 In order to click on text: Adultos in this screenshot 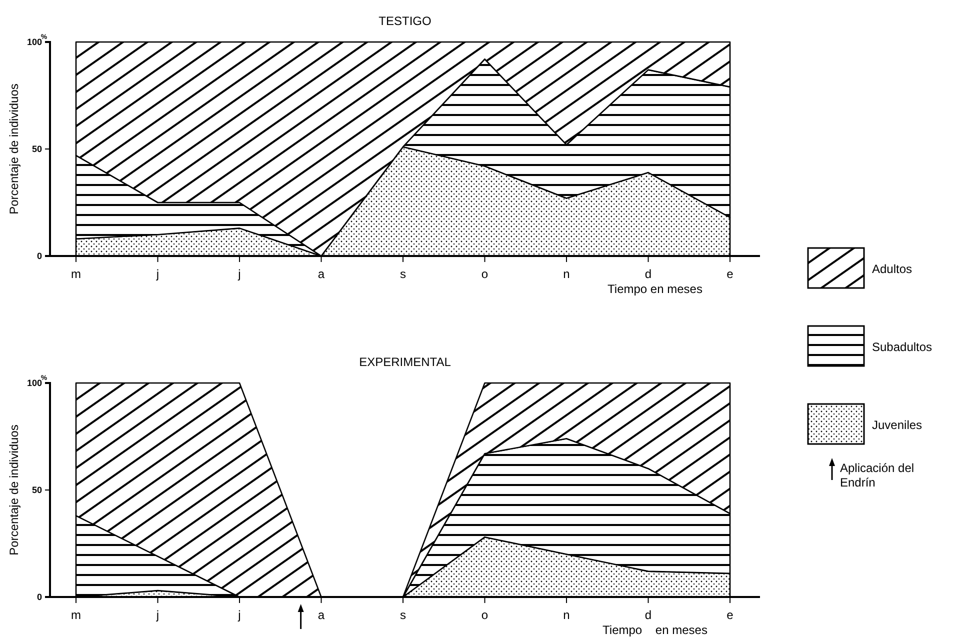, I will do `click(892, 269)`.